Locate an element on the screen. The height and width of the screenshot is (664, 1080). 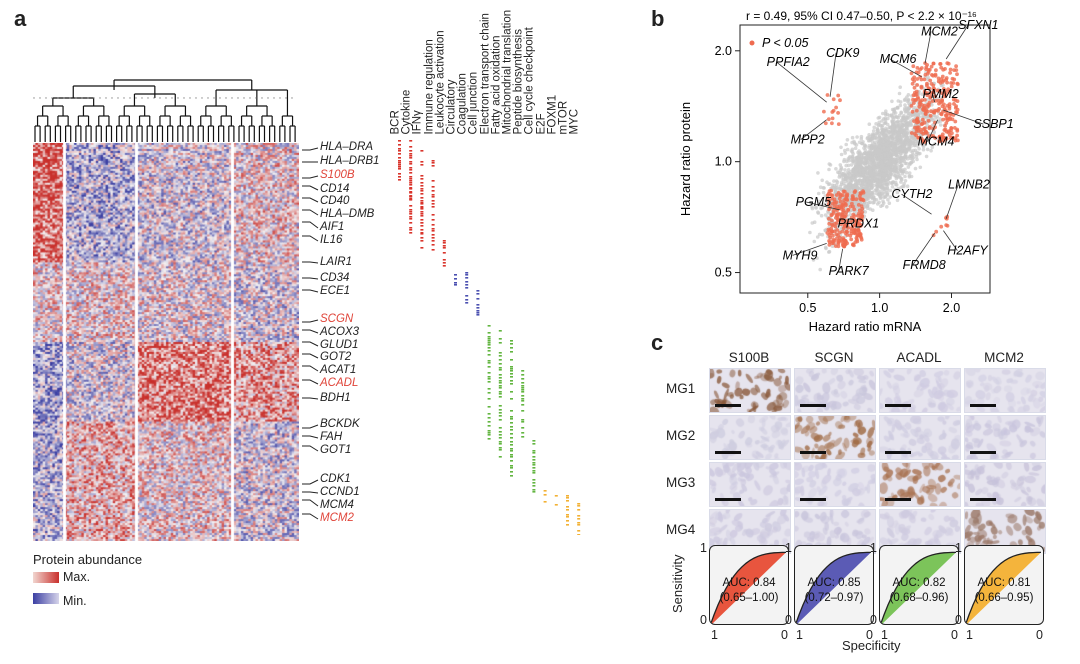
gene-label: HLA–DRA is located at coordinates (347, 147).